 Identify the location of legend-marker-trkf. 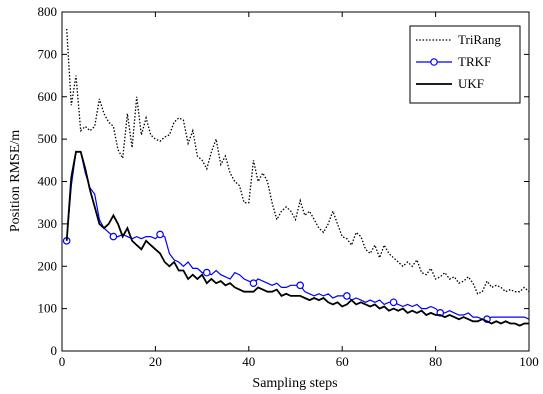
(434, 62).